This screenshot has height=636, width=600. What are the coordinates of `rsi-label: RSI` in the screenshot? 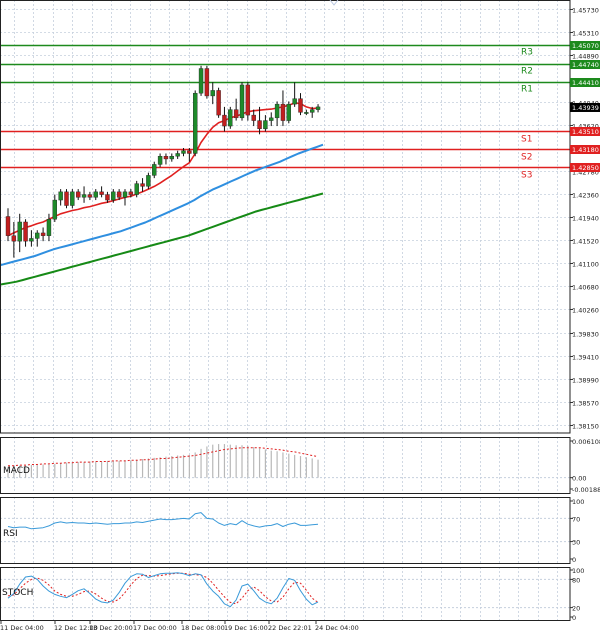 It's located at (10, 534).